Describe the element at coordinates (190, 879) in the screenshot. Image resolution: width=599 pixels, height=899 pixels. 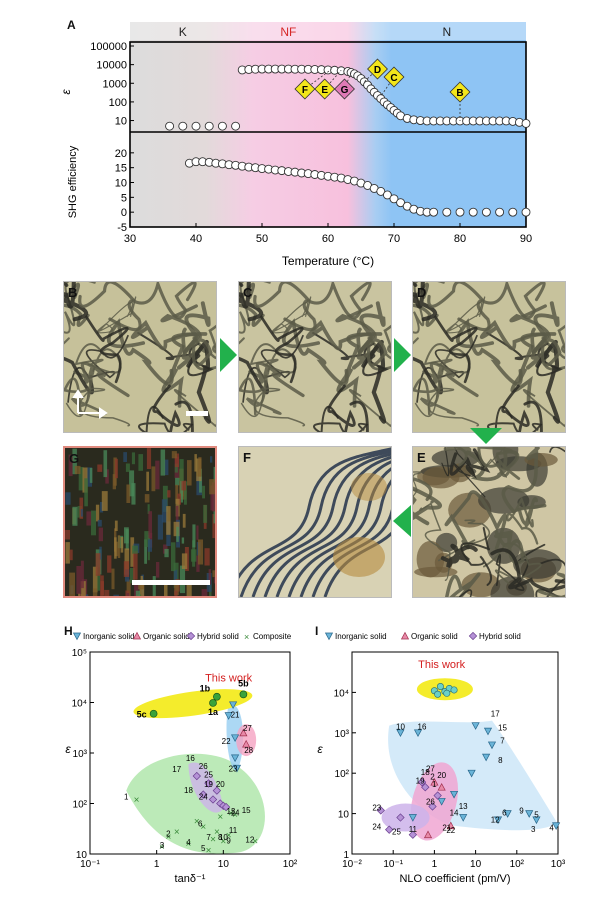
I see `x-axis-label: tanδ⁻¹` at that location.